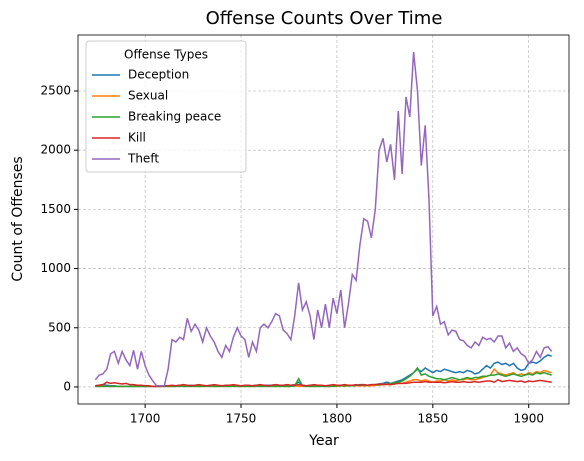 The width and height of the screenshot is (584, 461). What do you see at coordinates (433, 419) in the screenshot?
I see `x-tick-label: 1850` at bounding box center [433, 419].